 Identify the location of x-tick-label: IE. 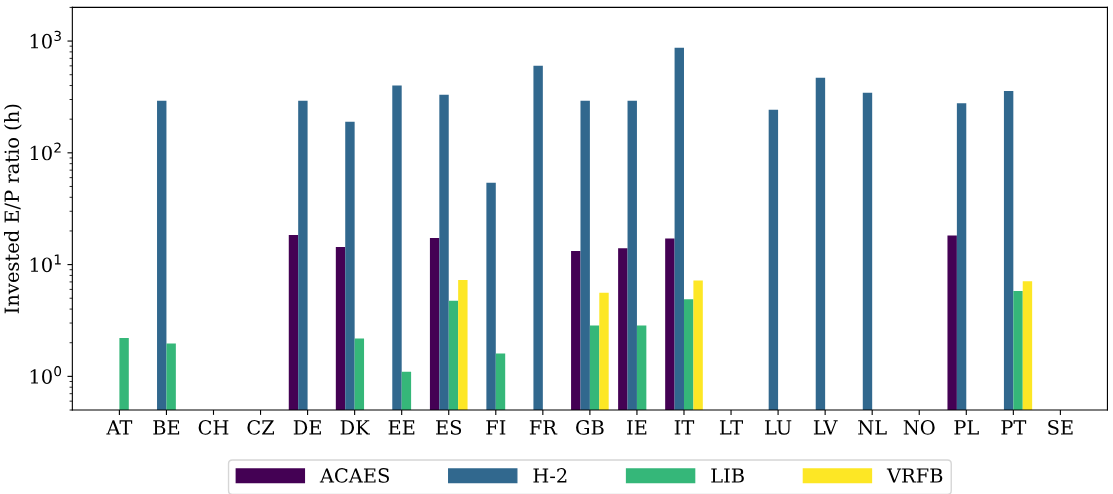
(637, 427).